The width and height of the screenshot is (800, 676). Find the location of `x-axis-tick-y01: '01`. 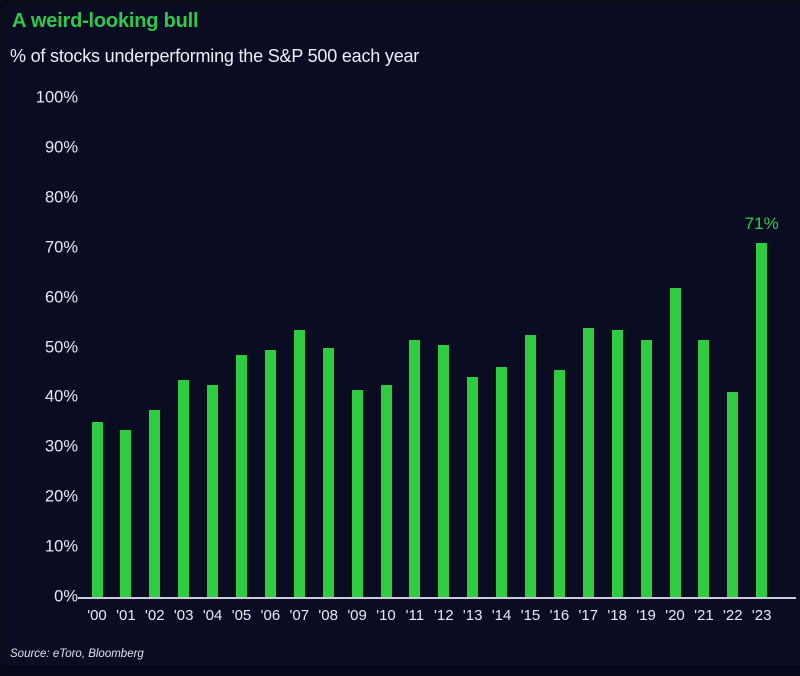

x-axis-tick-y01: '01 is located at coordinates (126, 615).